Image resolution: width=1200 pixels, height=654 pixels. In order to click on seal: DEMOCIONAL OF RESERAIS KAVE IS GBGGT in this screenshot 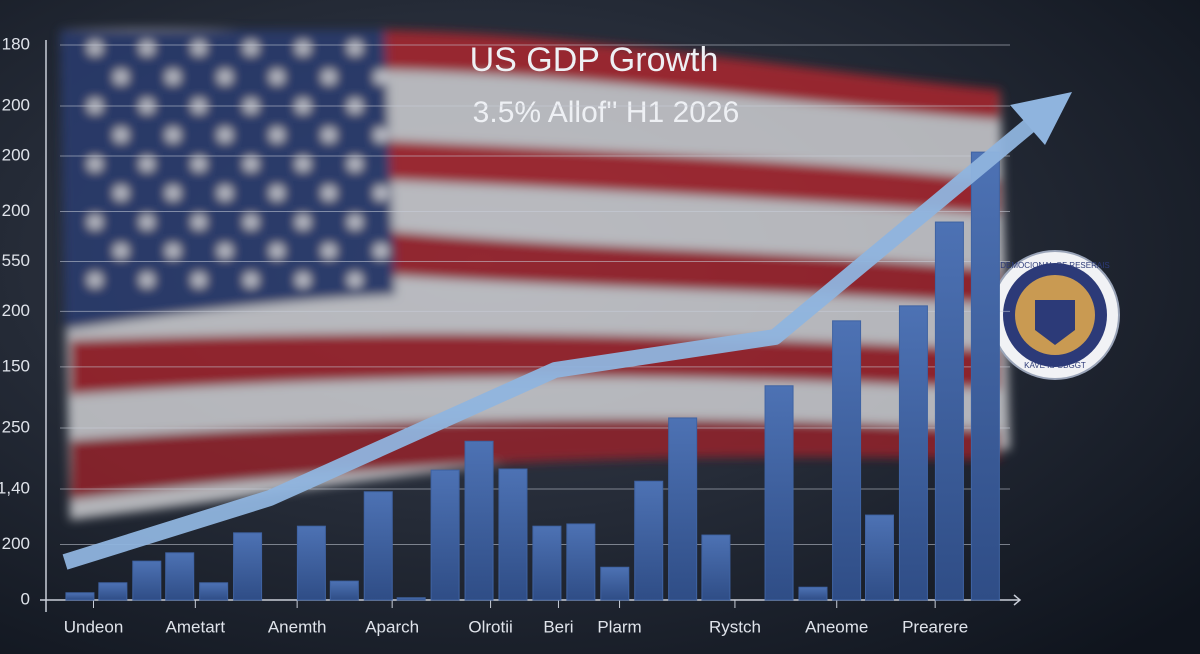, I will do `click(1055, 315)`.